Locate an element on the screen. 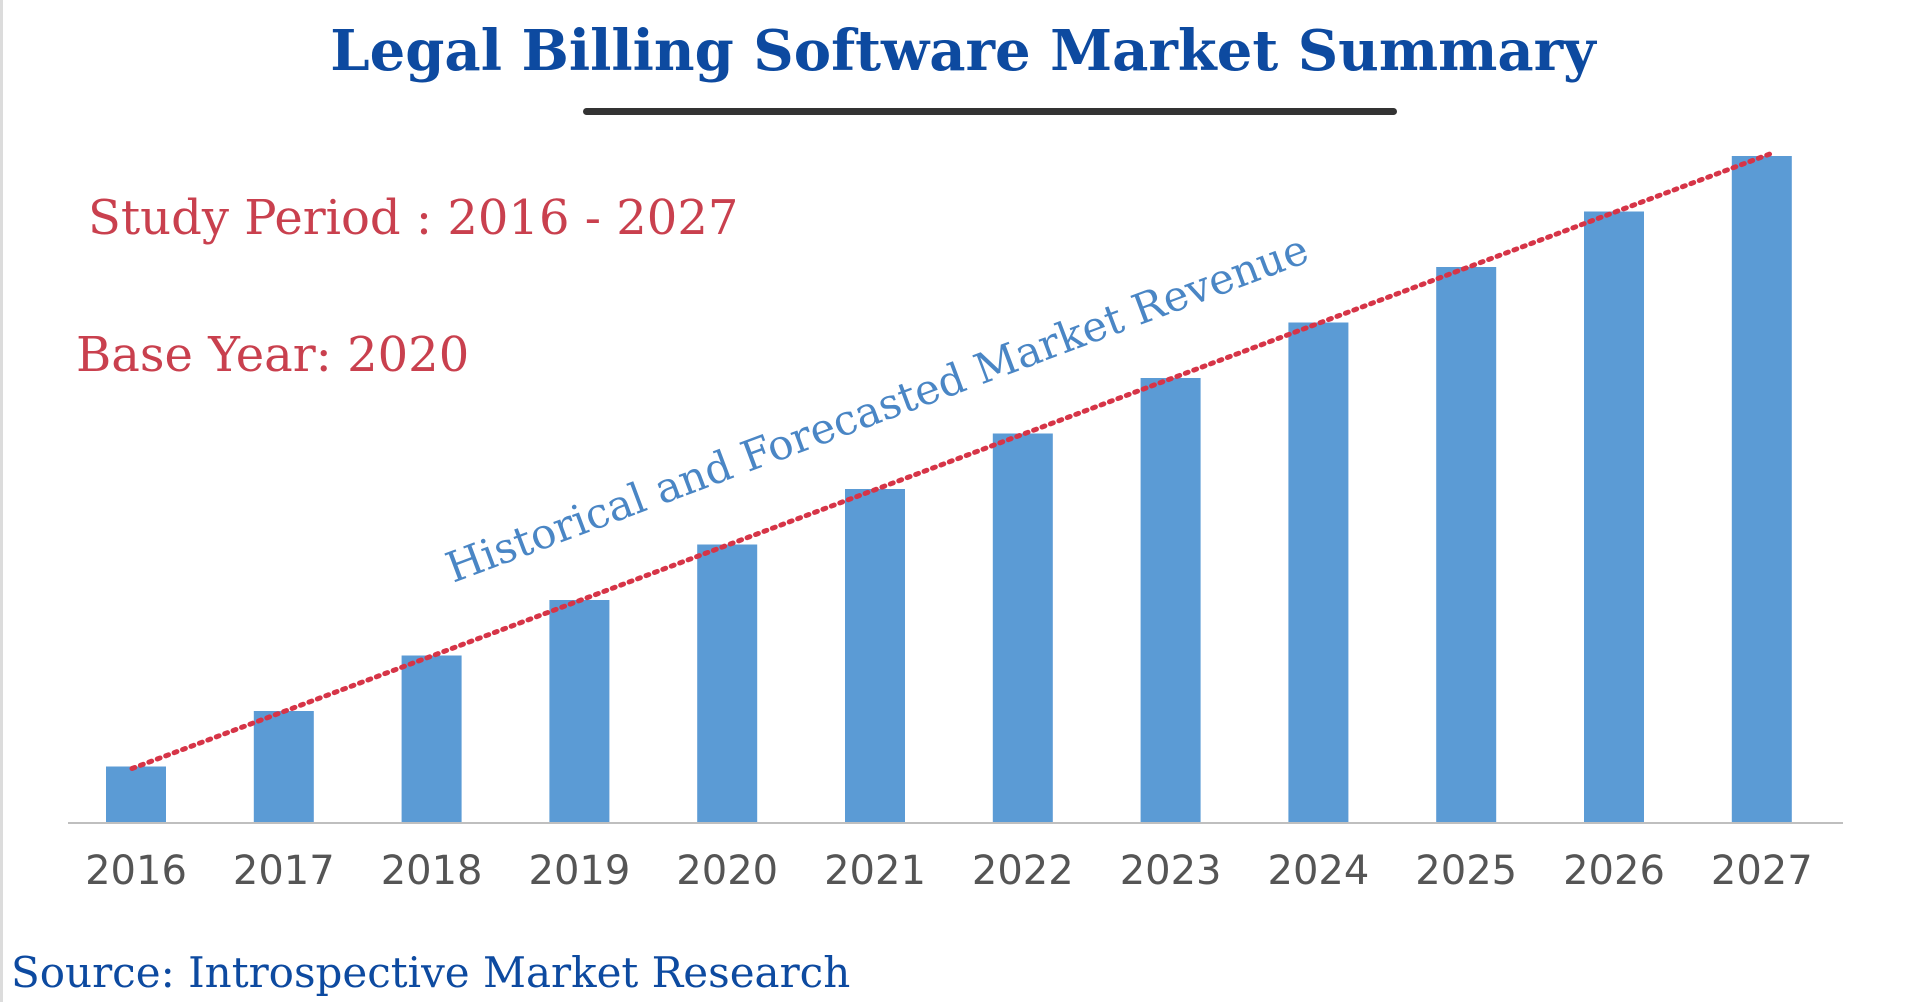 The image size is (1920, 1002). x-tick-label: 2026 is located at coordinates (1614, 871).